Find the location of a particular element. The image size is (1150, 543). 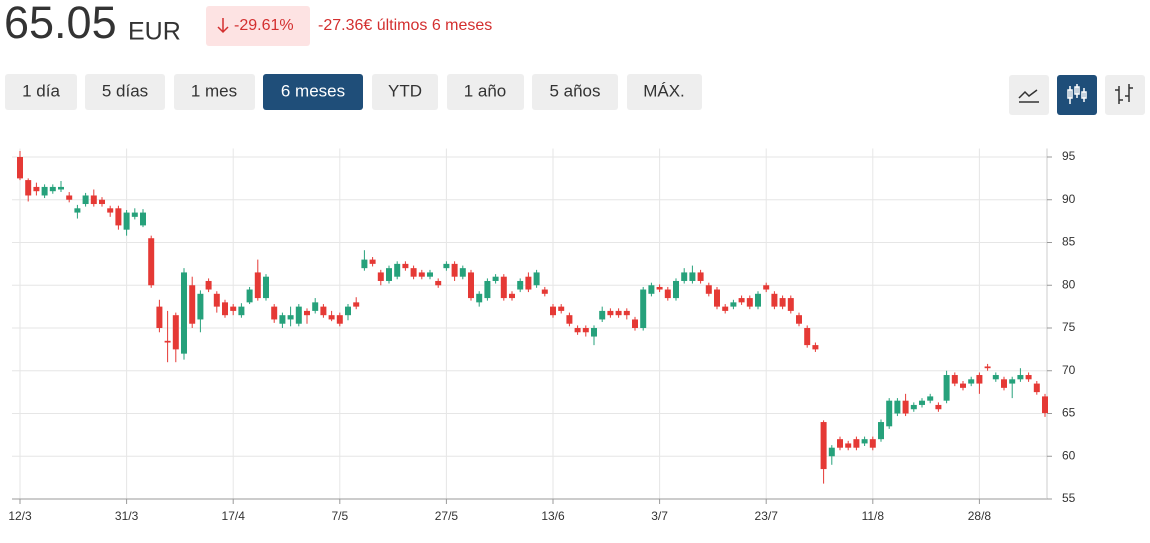

range-button-label: 1 año is located at coordinates (485, 90).